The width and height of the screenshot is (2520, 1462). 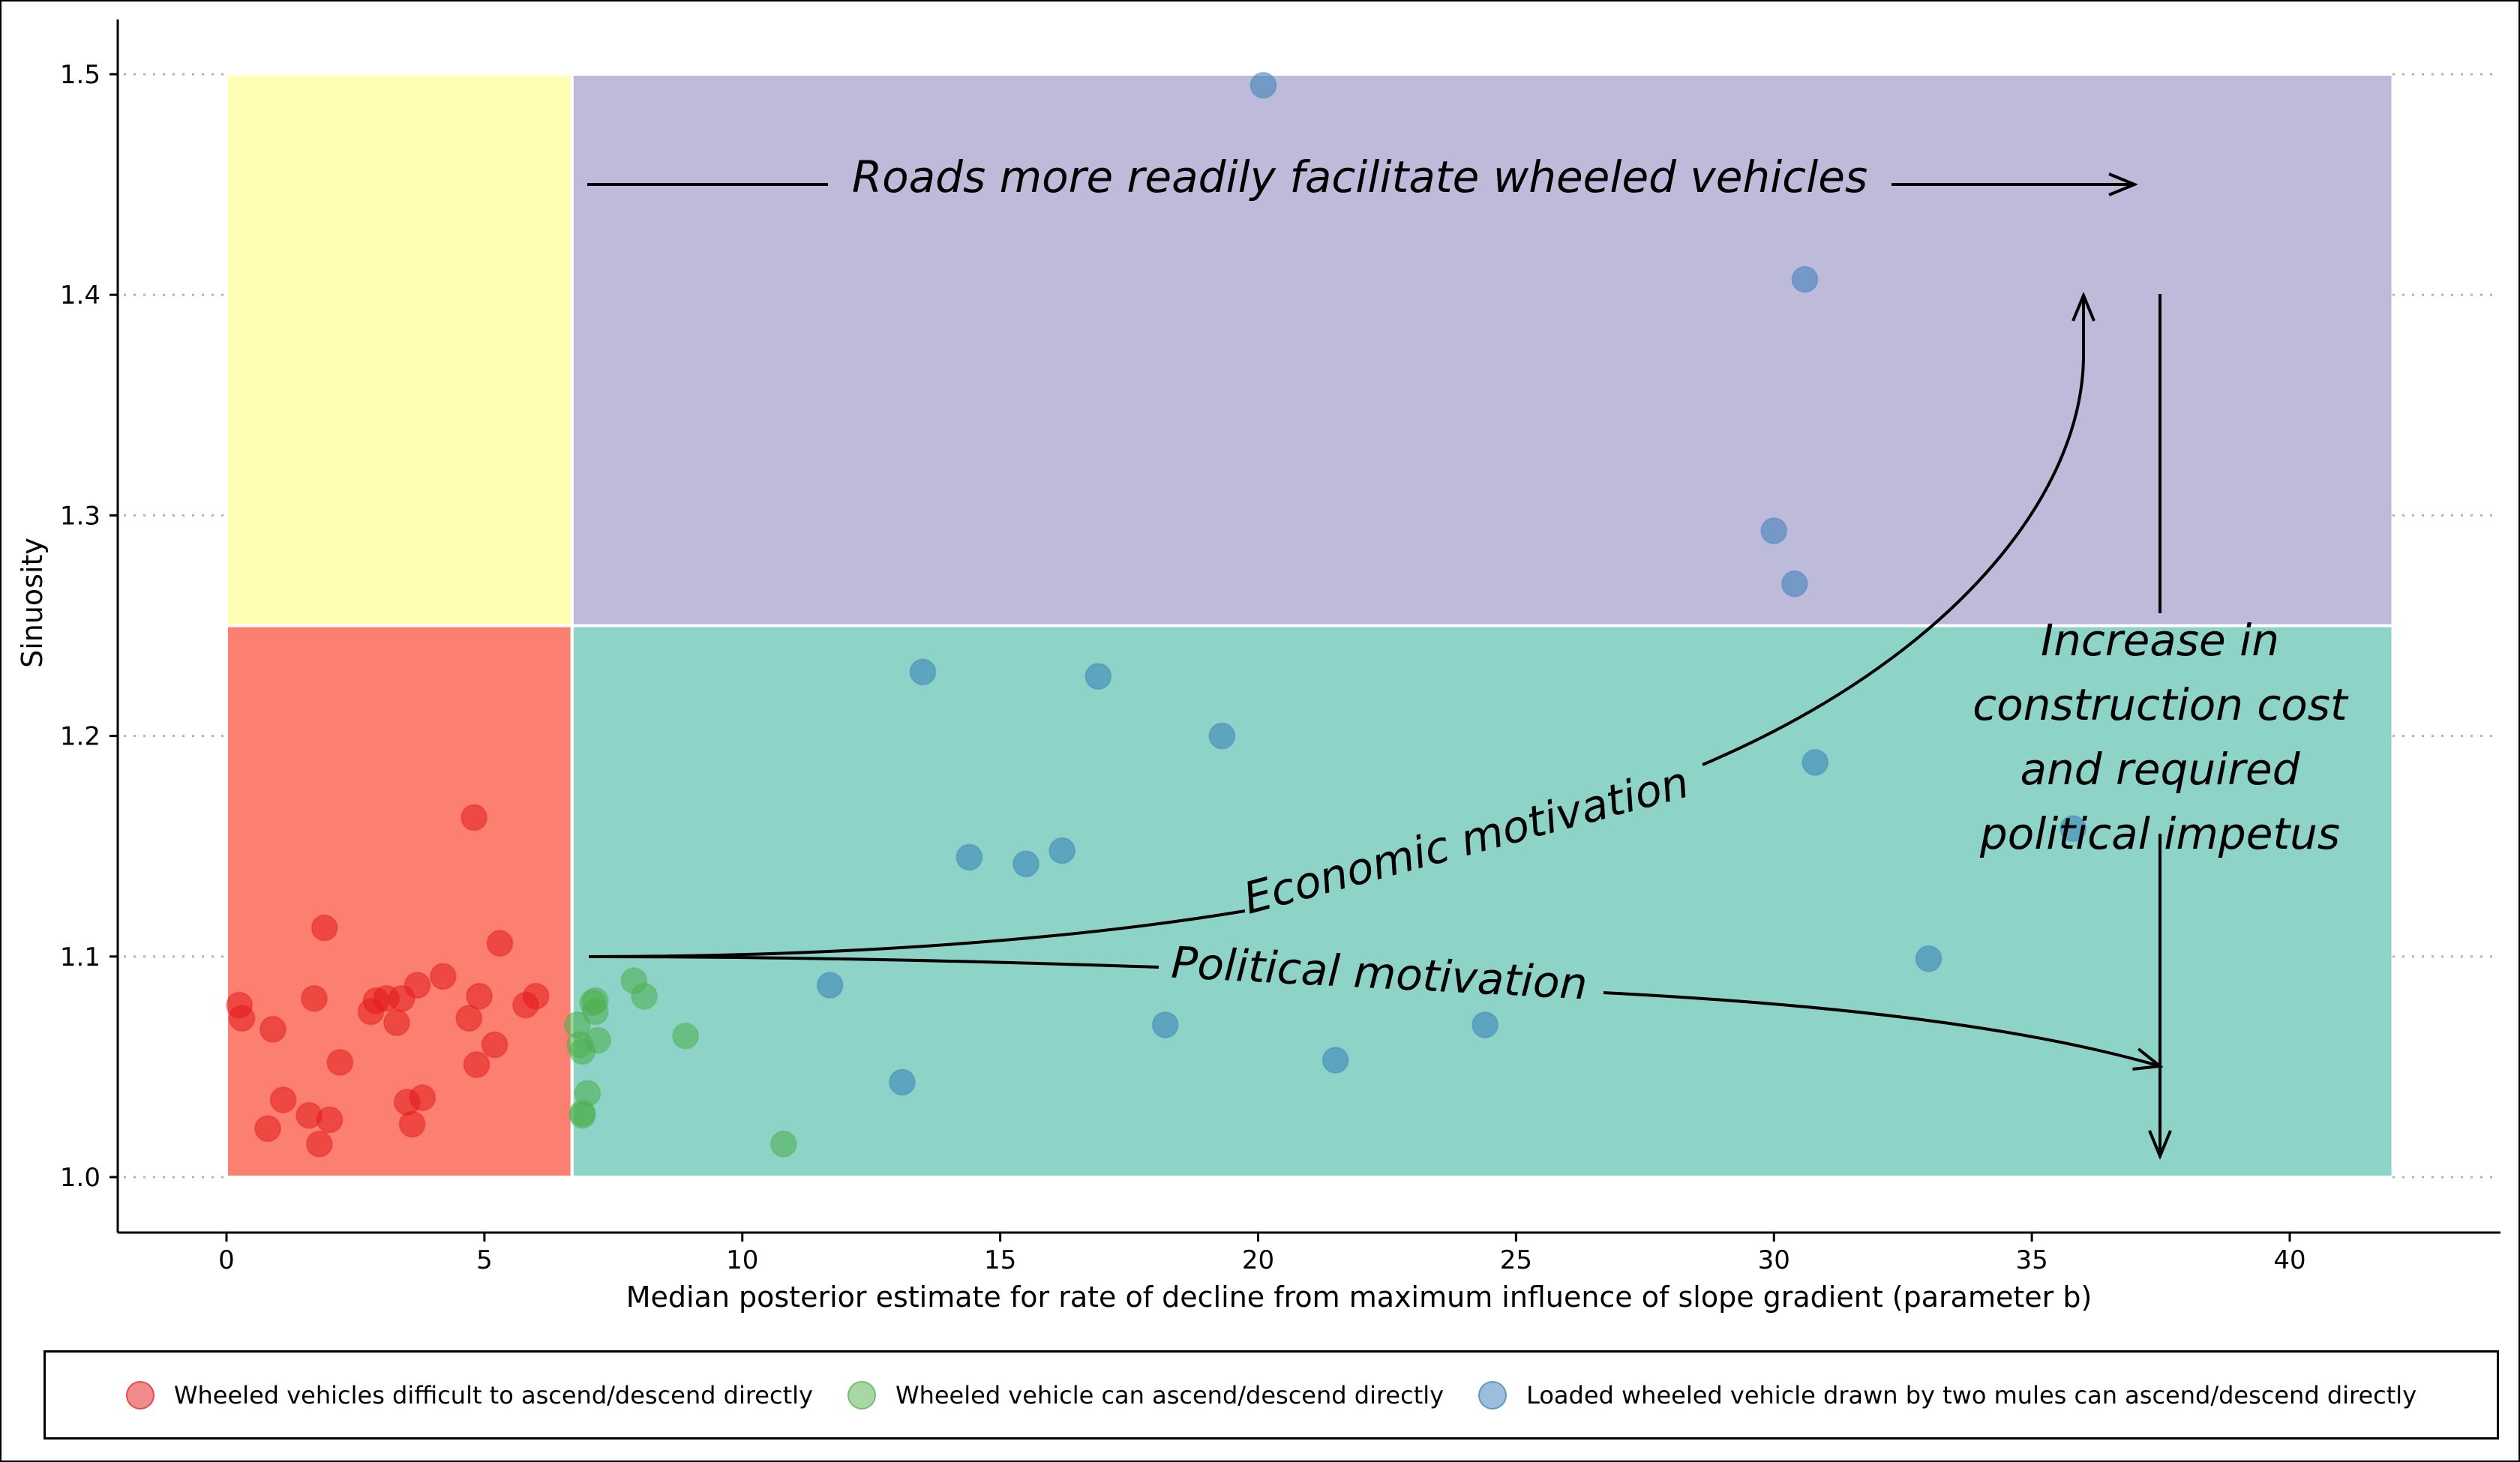 What do you see at coordinates (1516, 1260) in the screenshot?
I see `x-tick-label: 25` at bounding box center [1516, 1260].